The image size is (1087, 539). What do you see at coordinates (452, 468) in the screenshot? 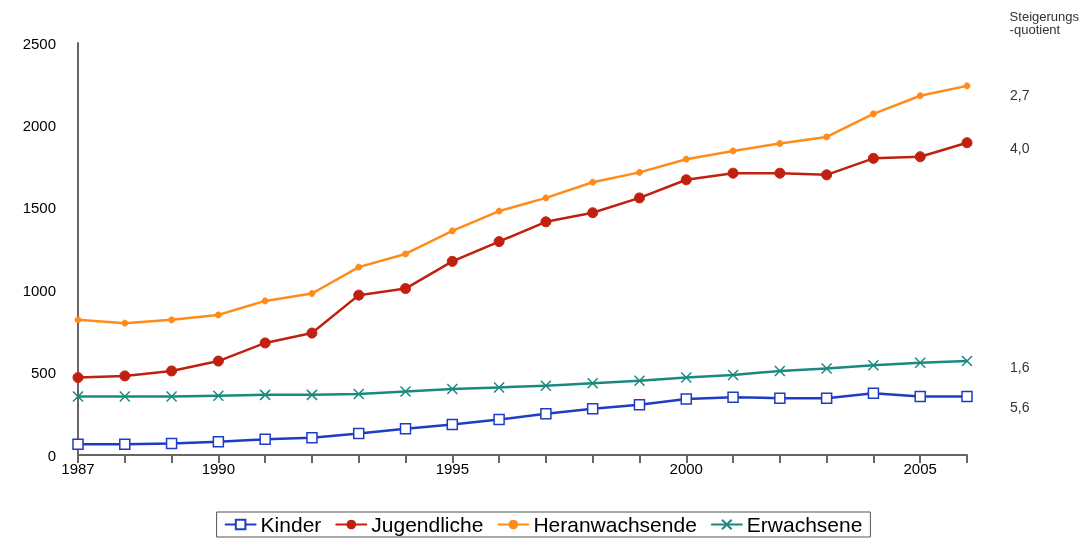
I see `x-tick-label: 1995` at bounding box center [452, 468].